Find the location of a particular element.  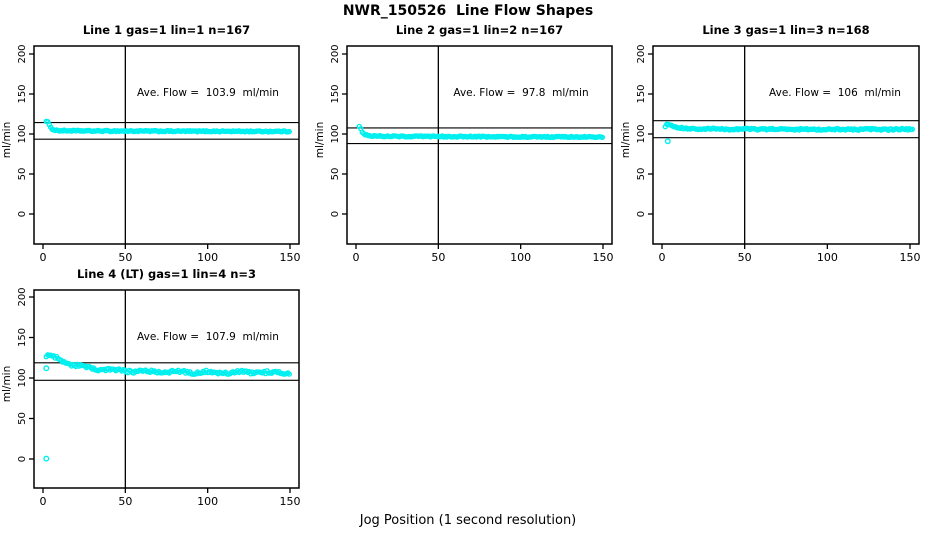

x-axis-label: Jog Position (1 second resolution) is located at coordinates (468, 520).